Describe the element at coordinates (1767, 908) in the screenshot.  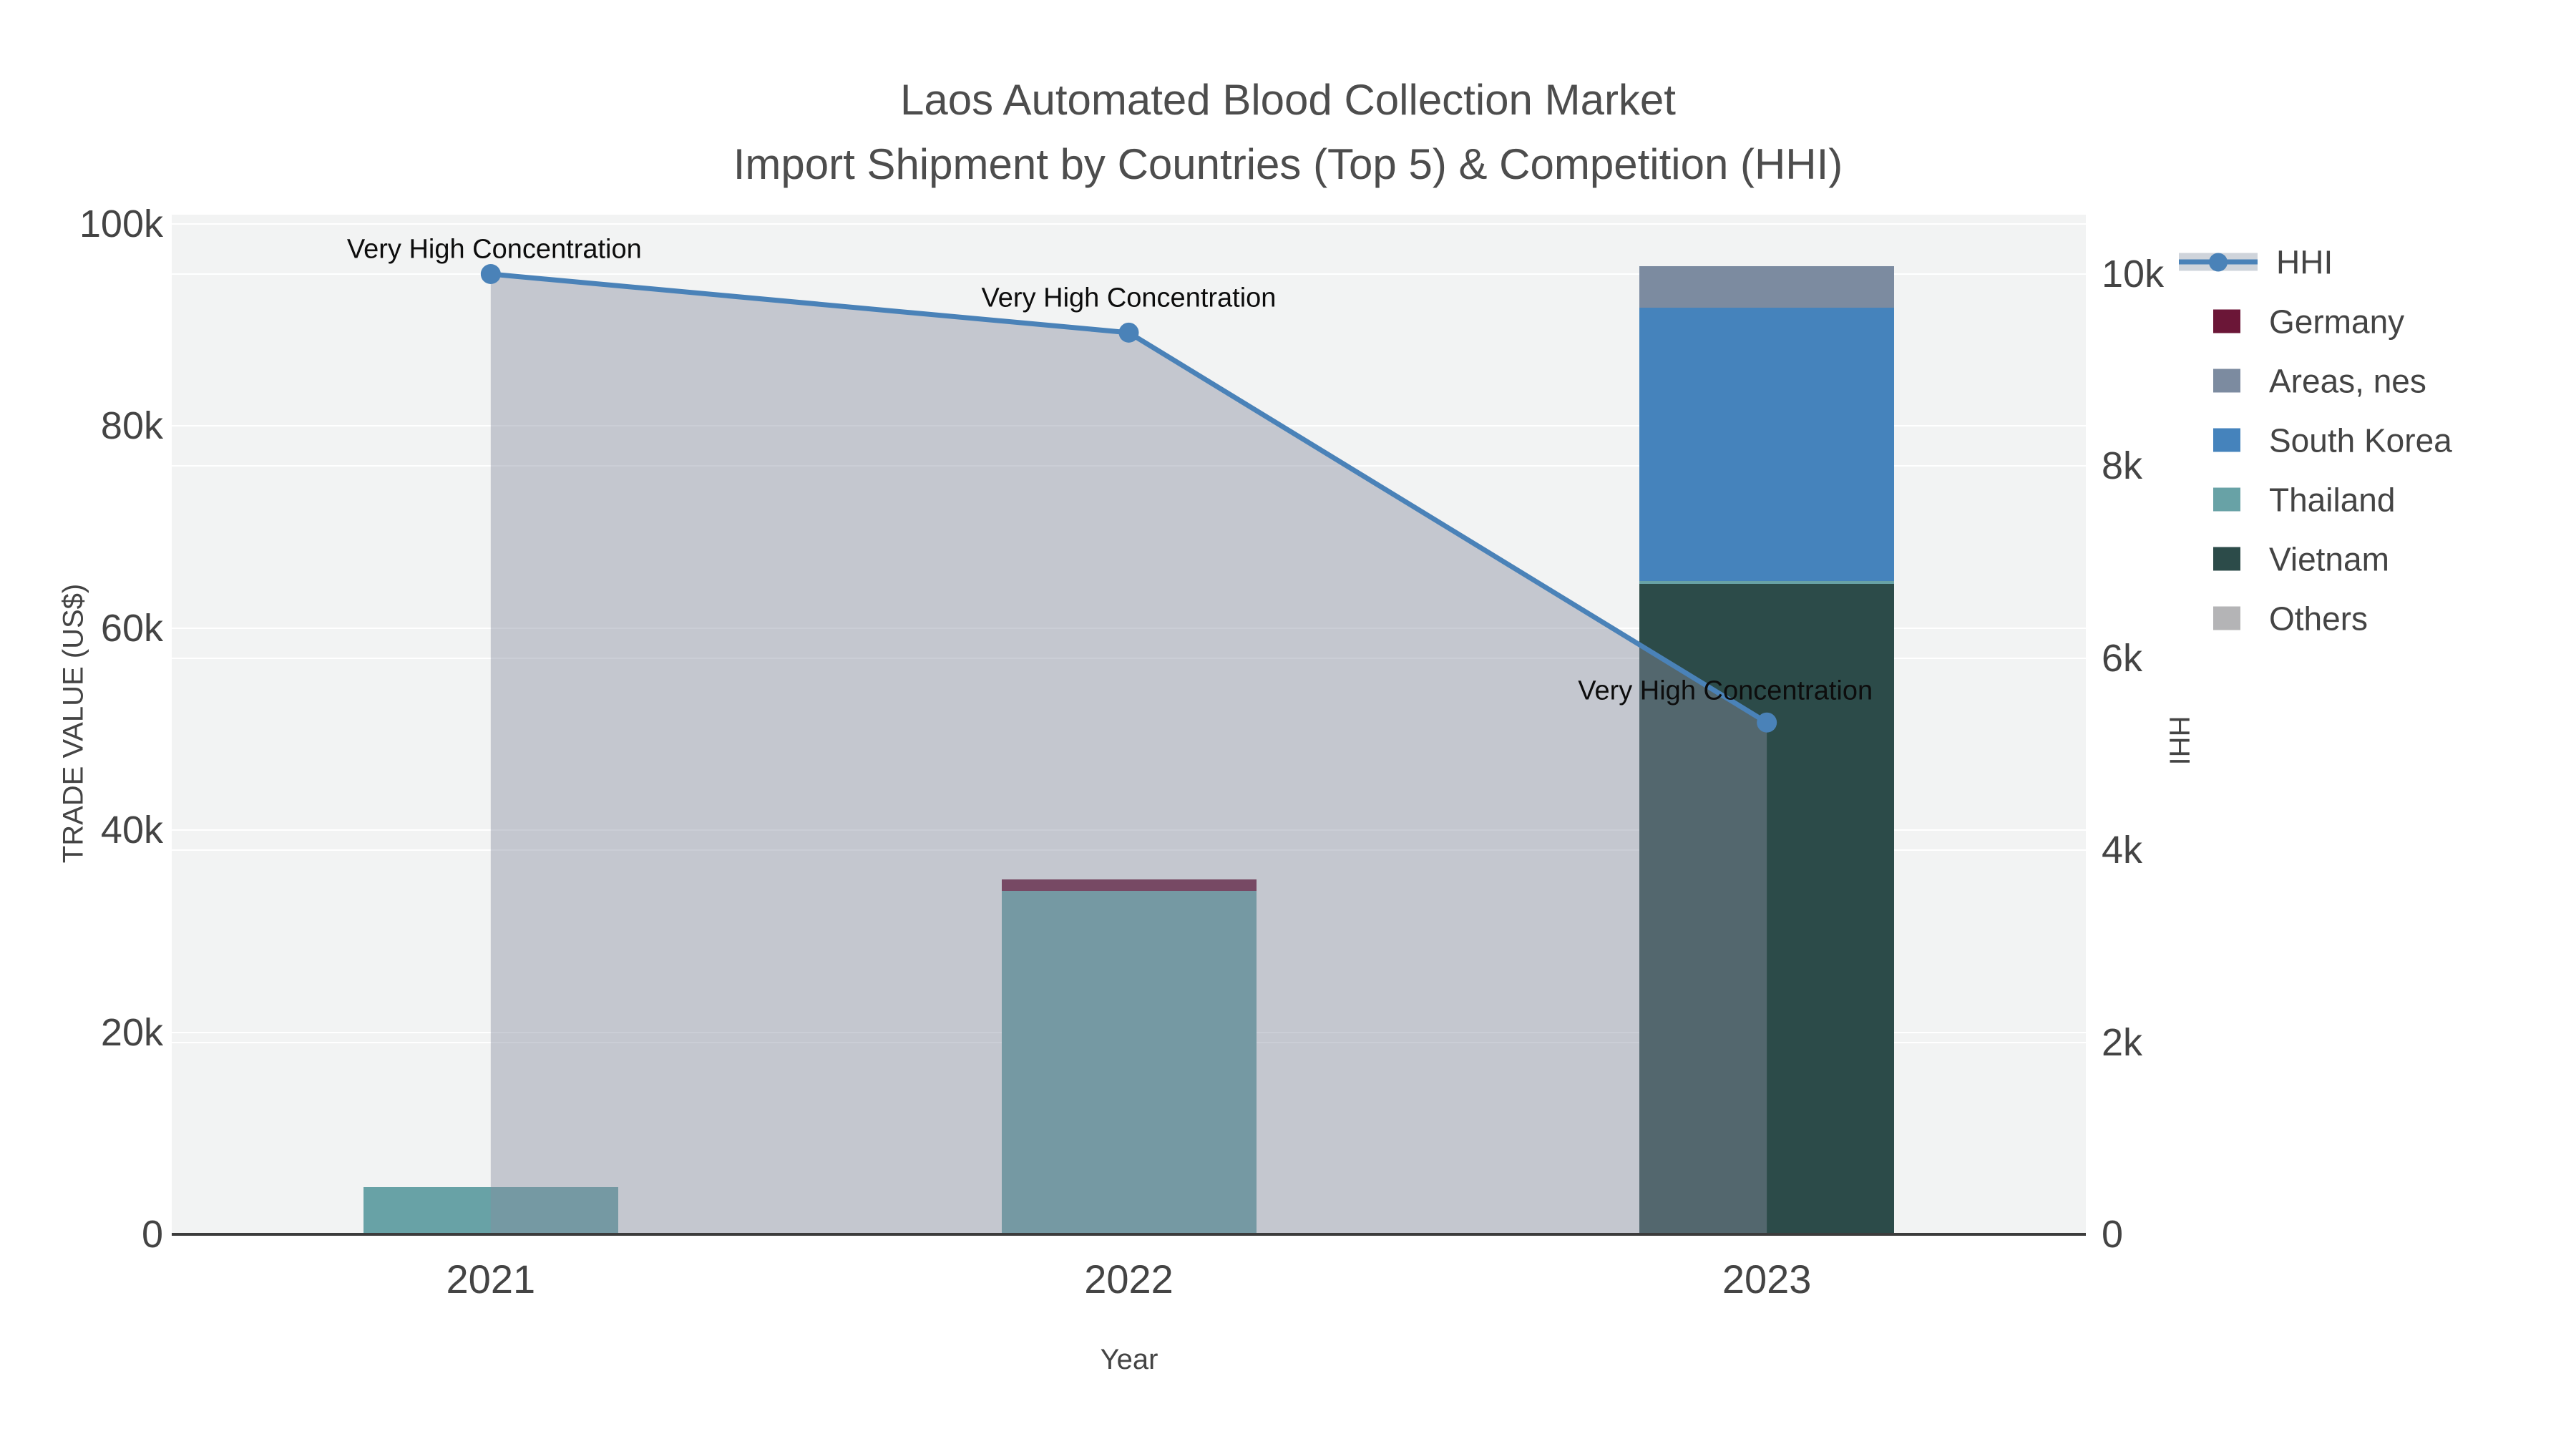
I see `bar-segment-vietnam` at that location.